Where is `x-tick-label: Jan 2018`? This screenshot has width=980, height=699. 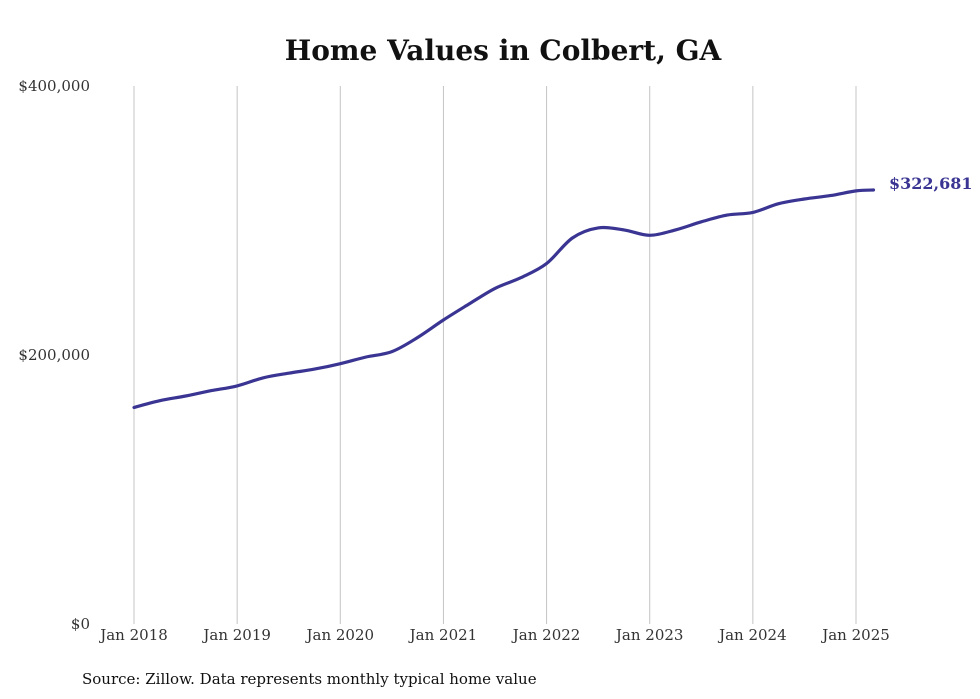
x-tick-label: Jan 2018 is located at coordinates (133, 635).